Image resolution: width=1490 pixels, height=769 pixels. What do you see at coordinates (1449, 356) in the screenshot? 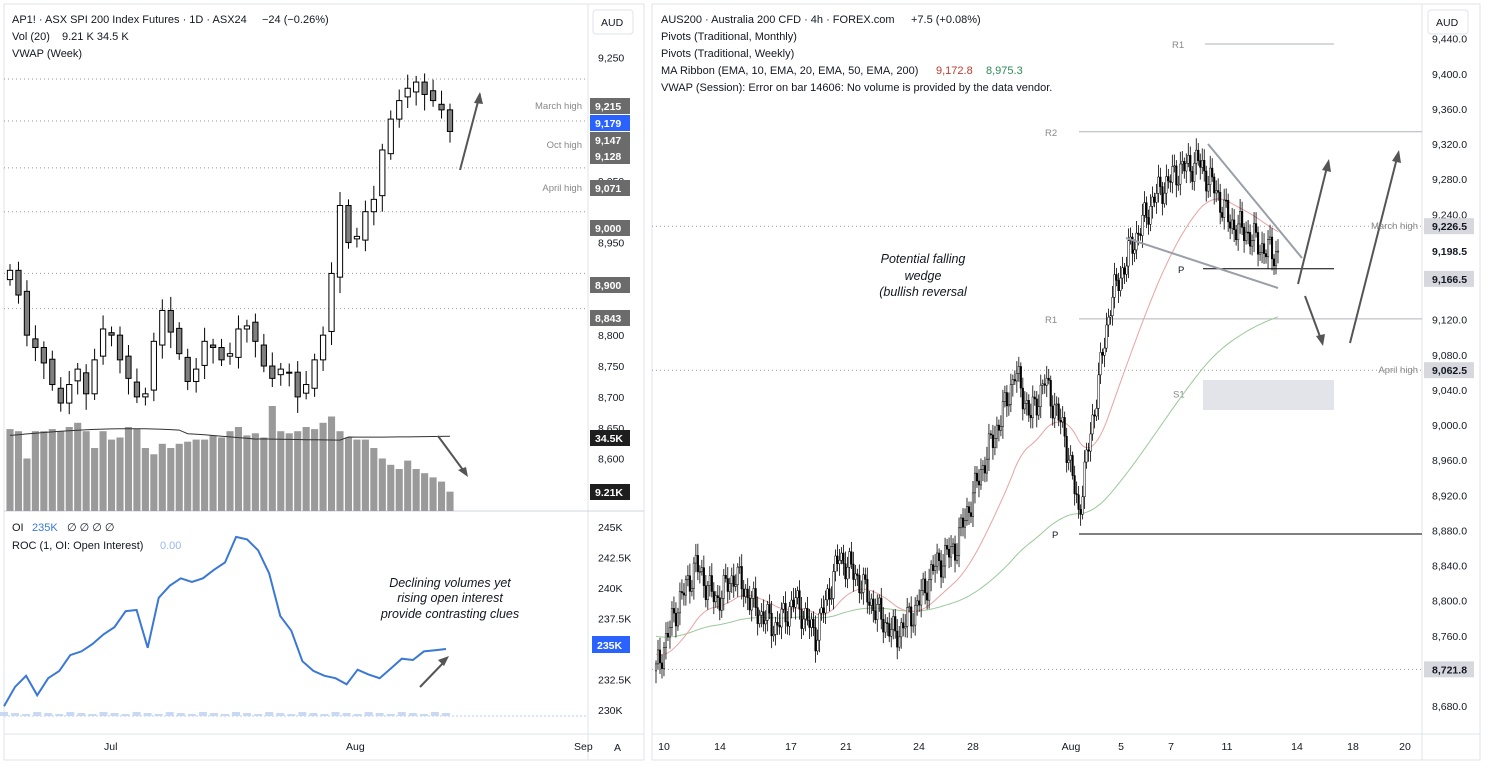
I see `right-price-tick: 9,080.0` at bounding box center [1449, 356].